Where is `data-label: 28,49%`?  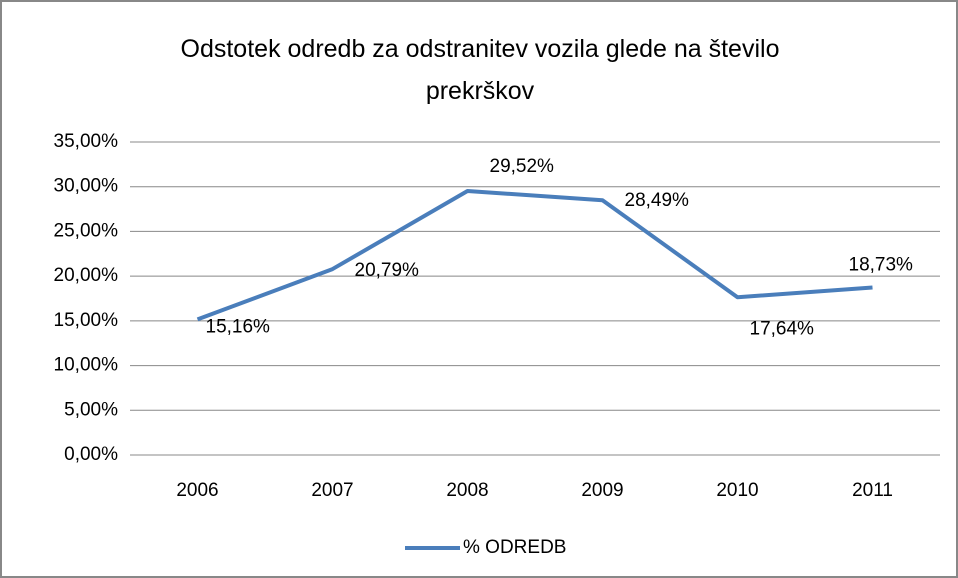
data-label: 28,49% is located at coordinates (657, 200).